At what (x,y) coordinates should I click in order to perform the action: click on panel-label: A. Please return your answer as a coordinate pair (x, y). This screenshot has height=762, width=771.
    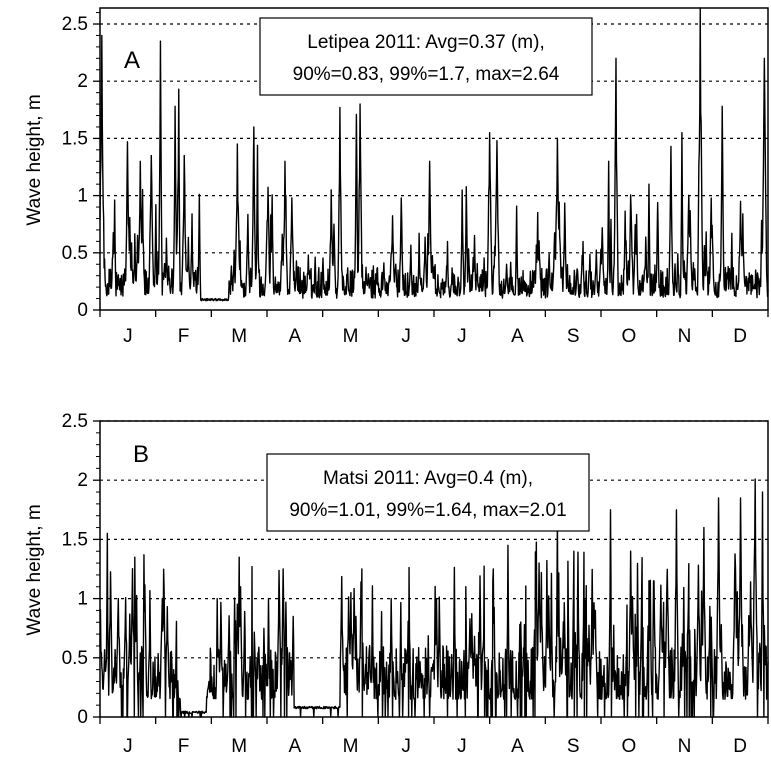
    Looking at the image, I should click on (132, 60).